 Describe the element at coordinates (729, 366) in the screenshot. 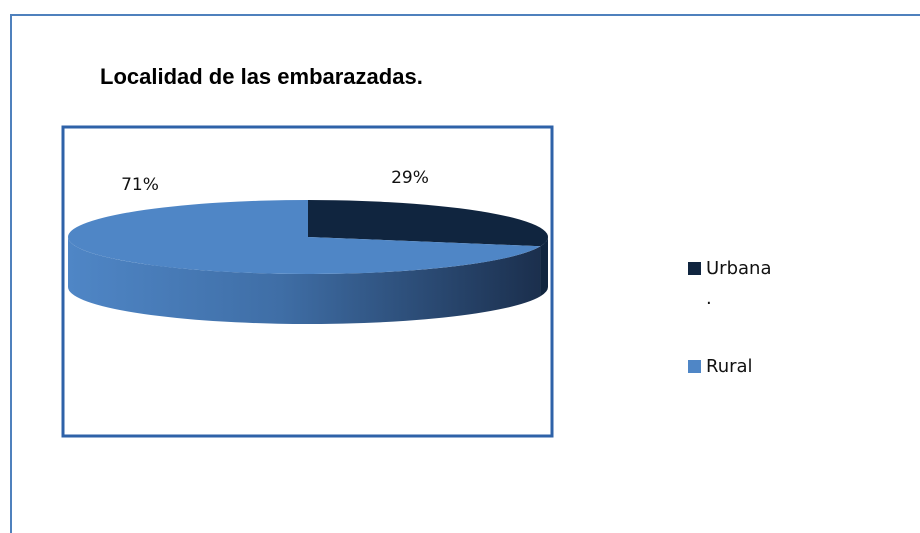

I see `legend-label: Rural` at that location.